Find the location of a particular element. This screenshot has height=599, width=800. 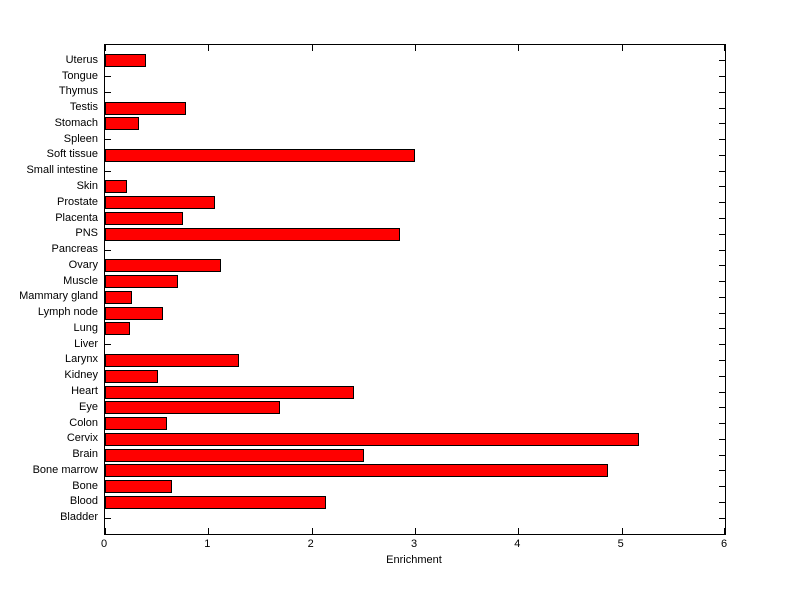

x-tick-label: 6 is located at coordinates (724, 544).